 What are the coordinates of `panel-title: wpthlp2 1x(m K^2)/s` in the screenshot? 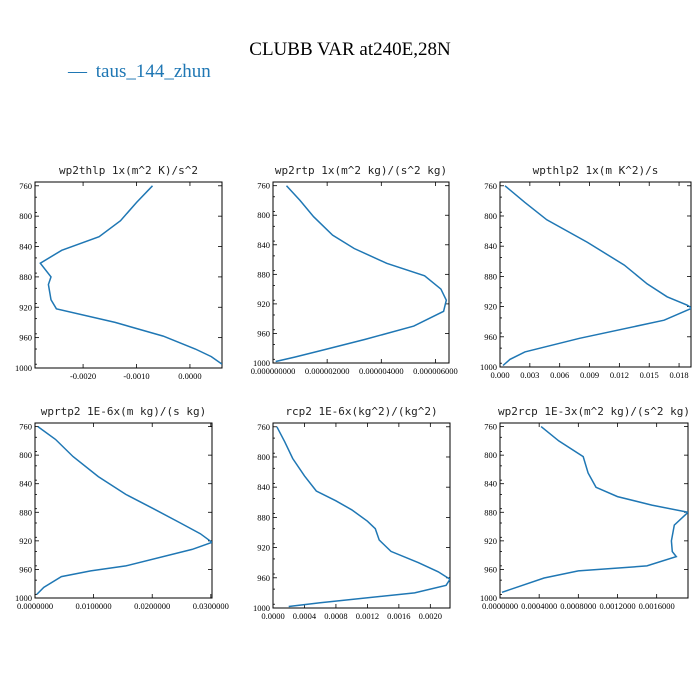 It's located at (596, 170).